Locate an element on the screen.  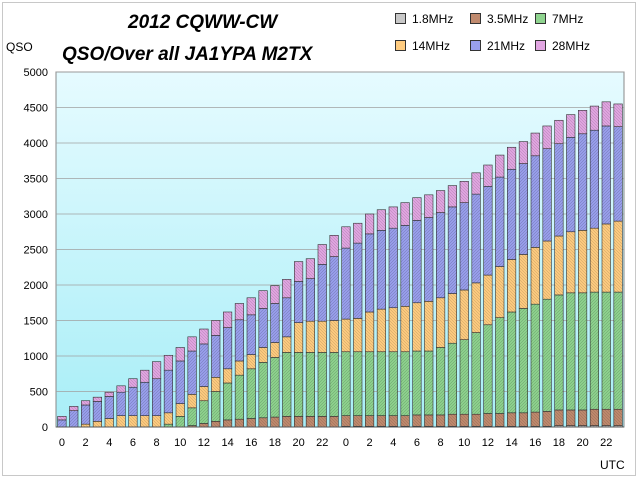
legend-label: 1.8MHz is located at coordinates (433, 19).